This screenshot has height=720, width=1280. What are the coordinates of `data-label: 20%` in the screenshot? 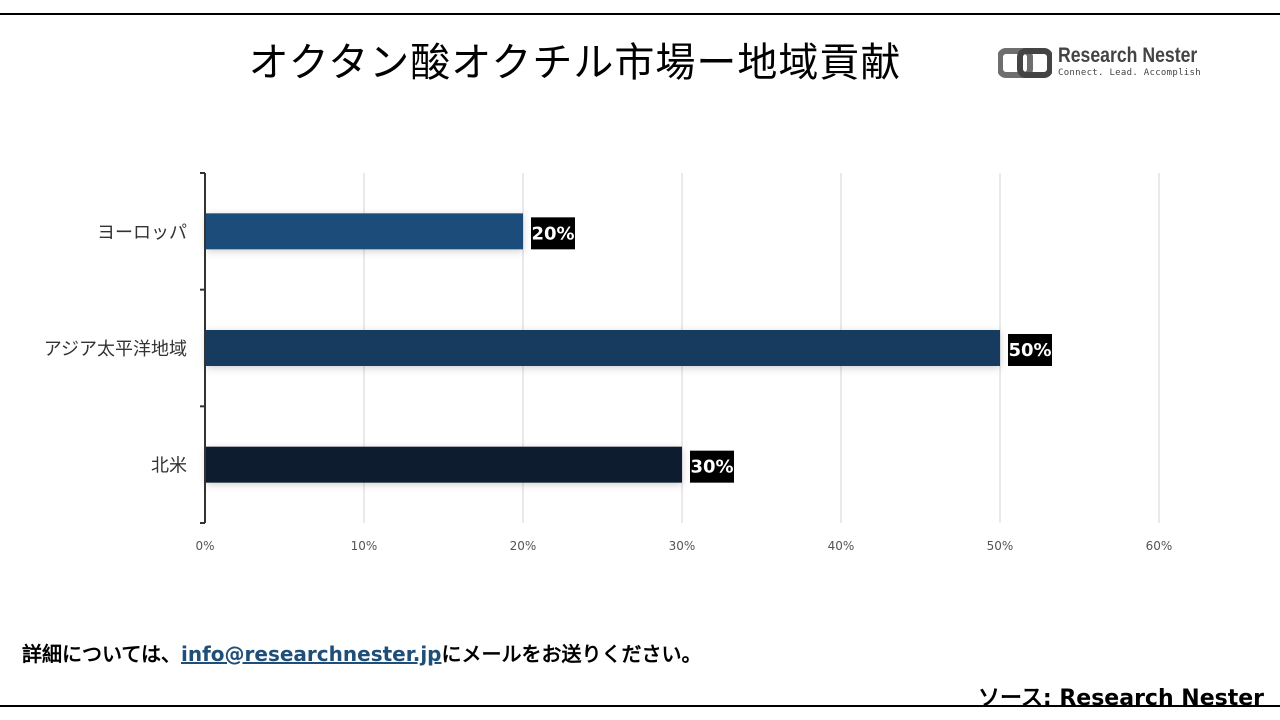 It's located at (552, 233).